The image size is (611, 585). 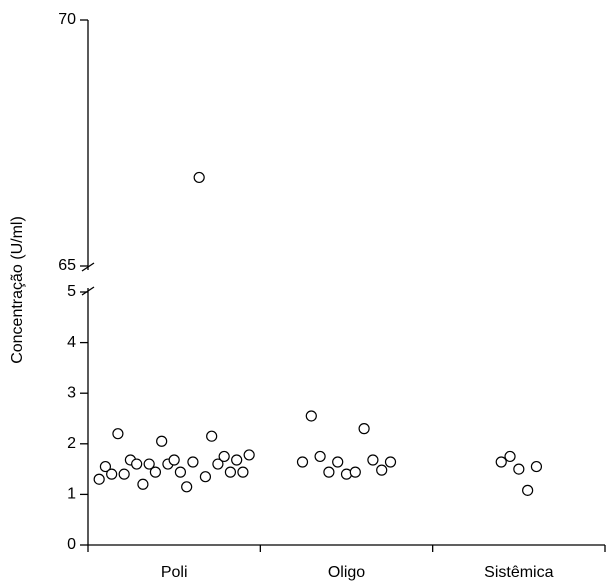 I want to click on y-tick-label: 3, so click(x=71, y=392).